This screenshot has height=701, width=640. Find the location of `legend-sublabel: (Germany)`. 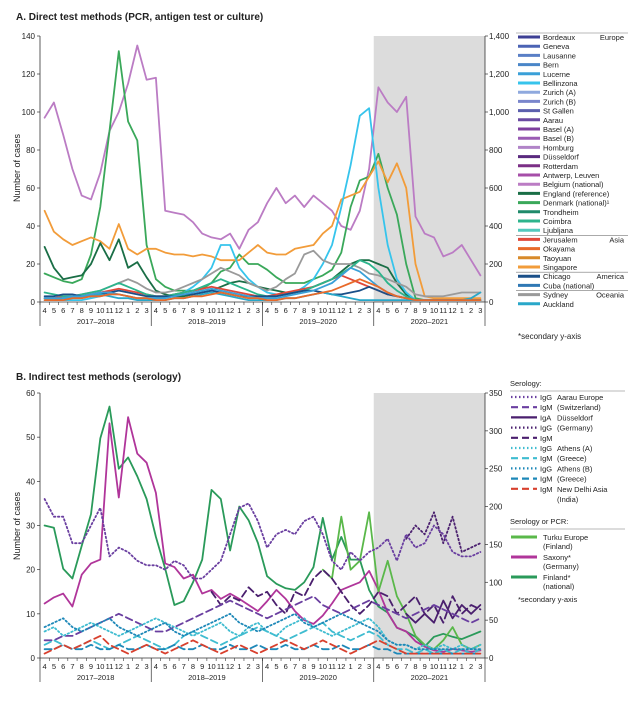

legend-sublabel: (Germany) is located at coordinates (561, 566).